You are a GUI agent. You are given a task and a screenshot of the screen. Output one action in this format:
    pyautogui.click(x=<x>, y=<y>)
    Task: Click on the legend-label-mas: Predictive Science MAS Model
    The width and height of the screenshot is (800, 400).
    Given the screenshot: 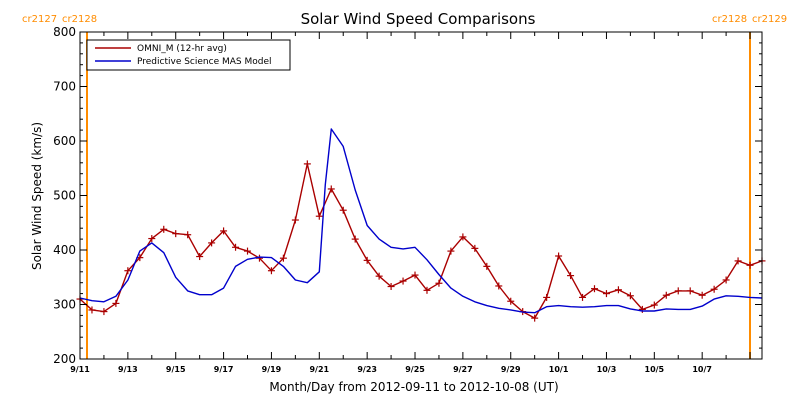 What is the action you would take?
    pyautogui.click(x=204, y=62)
    